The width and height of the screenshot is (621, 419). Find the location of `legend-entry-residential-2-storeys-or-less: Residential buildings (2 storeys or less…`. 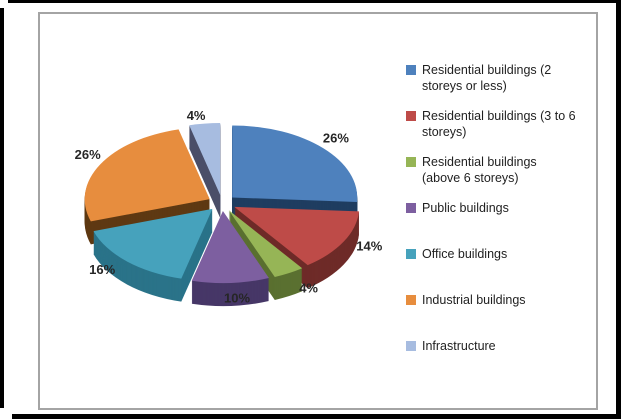

legend-entry-residential-2-storeys-or-less: Residential buildings (2 storeys or less… is located at coordinates (501, 85).